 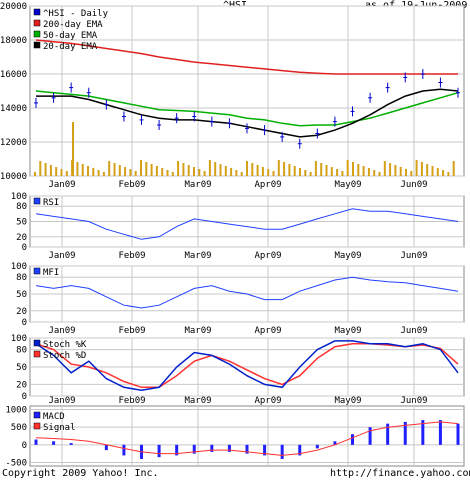 What do you see at coordinates (247, 366) in the screenshot?
I see `stoch-d-line` at bounding box center [247, 366].